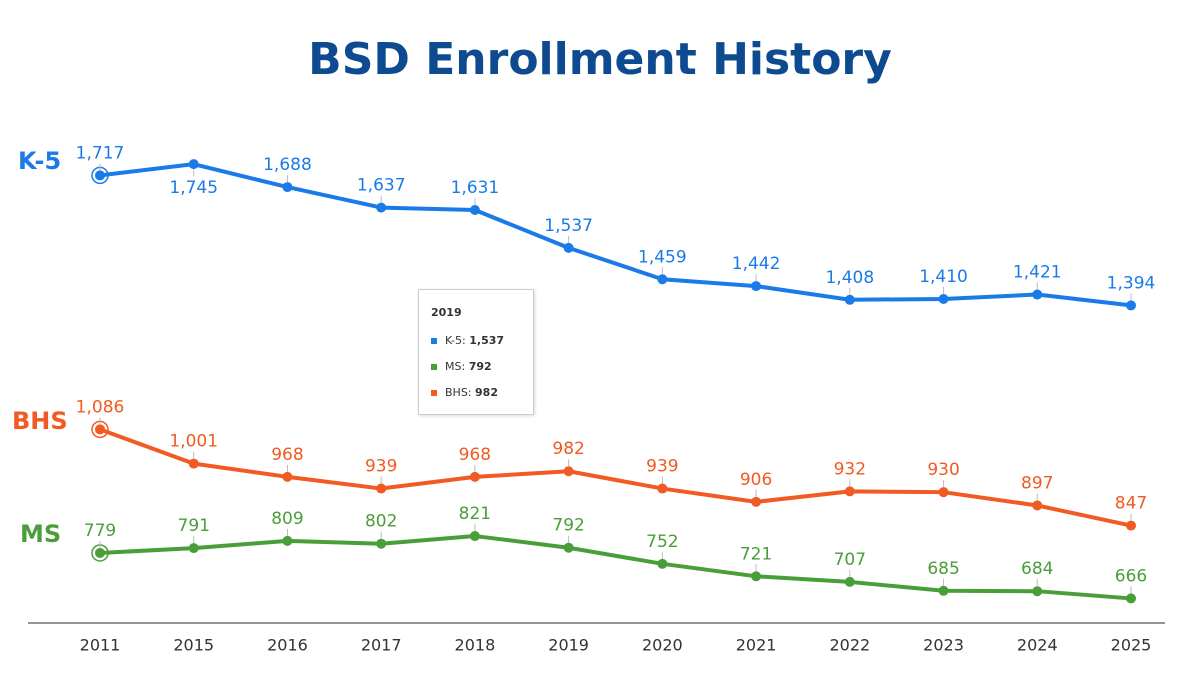  Describe the element at coordinates (100, 153) in the screenshot. I see `data-label: 1,717` at that location.